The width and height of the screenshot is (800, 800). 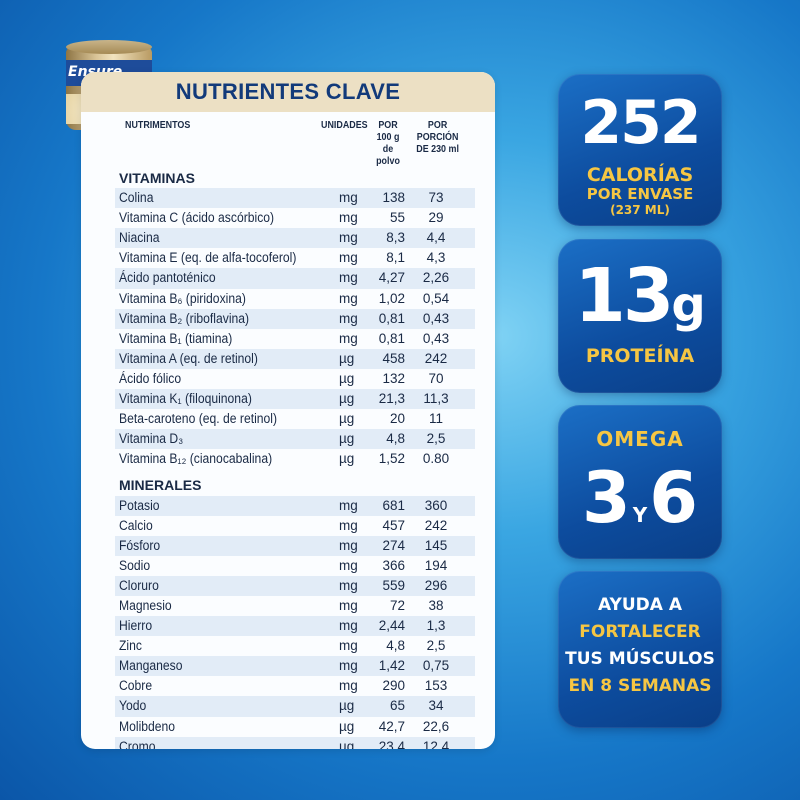 I want to click on value-per-portion: 29, so click(x=436, y=218).